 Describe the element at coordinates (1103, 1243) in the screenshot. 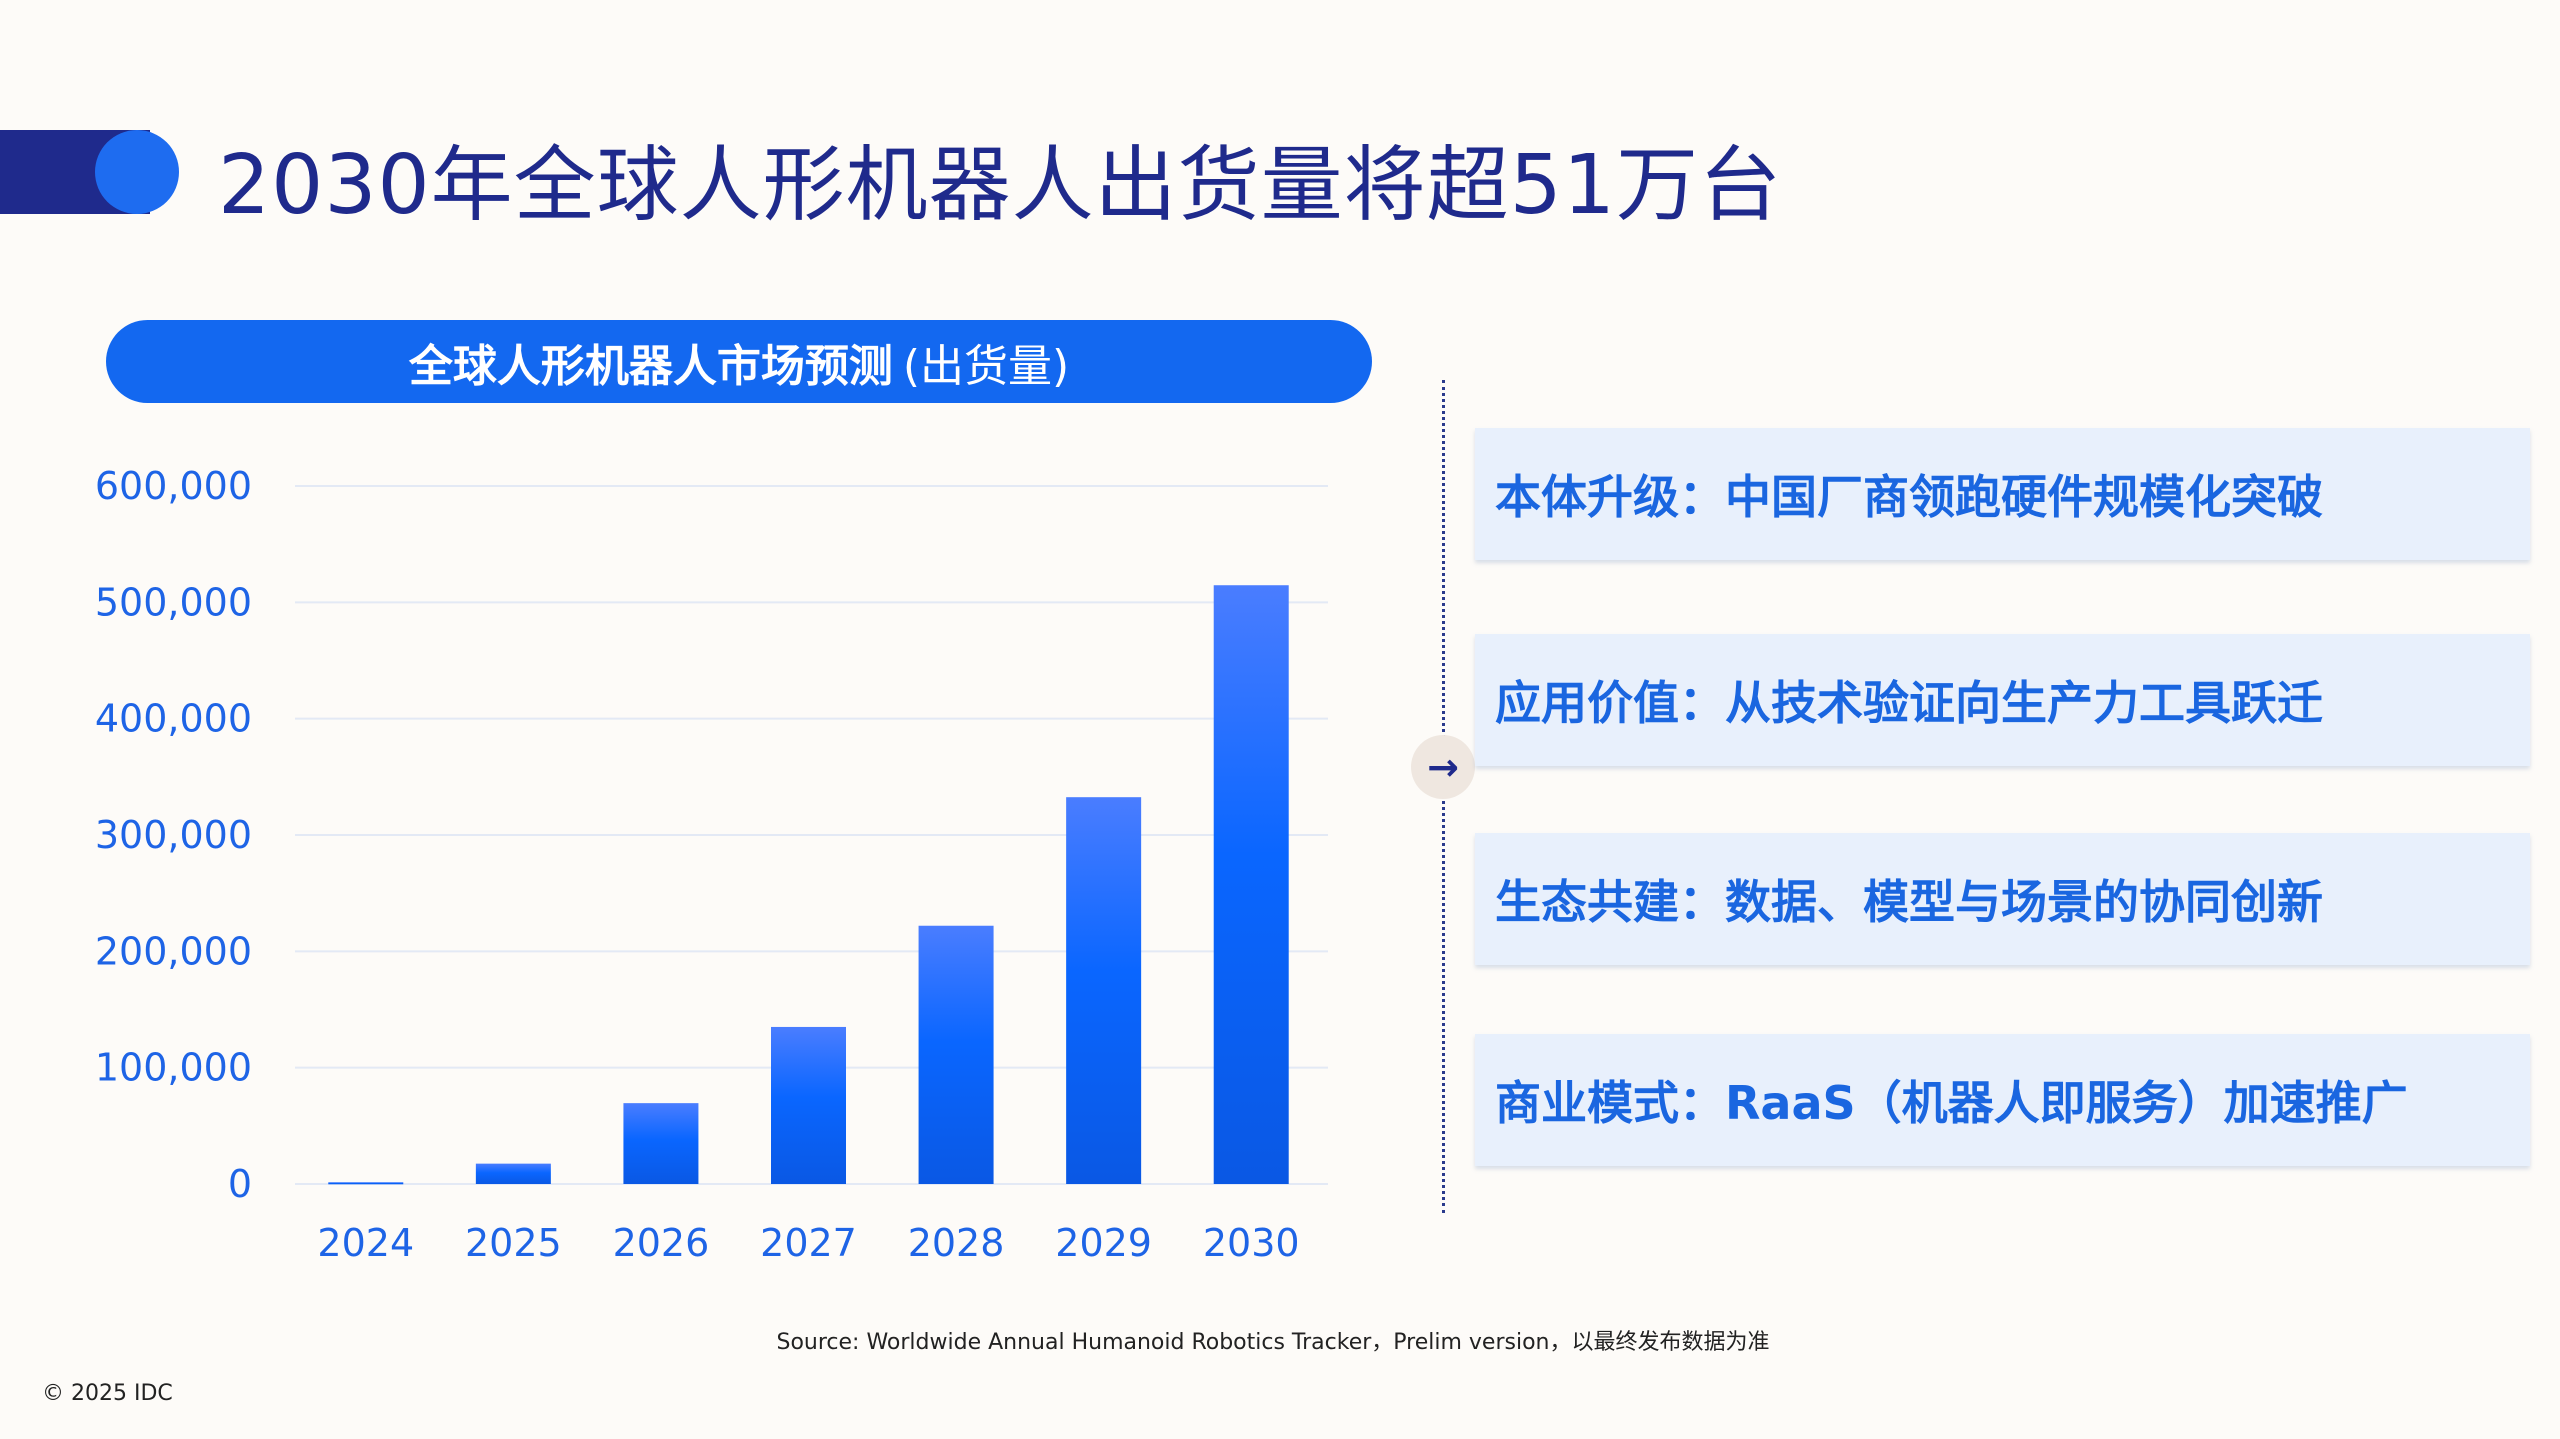

I see `x-tick-label: 2029` at that location.